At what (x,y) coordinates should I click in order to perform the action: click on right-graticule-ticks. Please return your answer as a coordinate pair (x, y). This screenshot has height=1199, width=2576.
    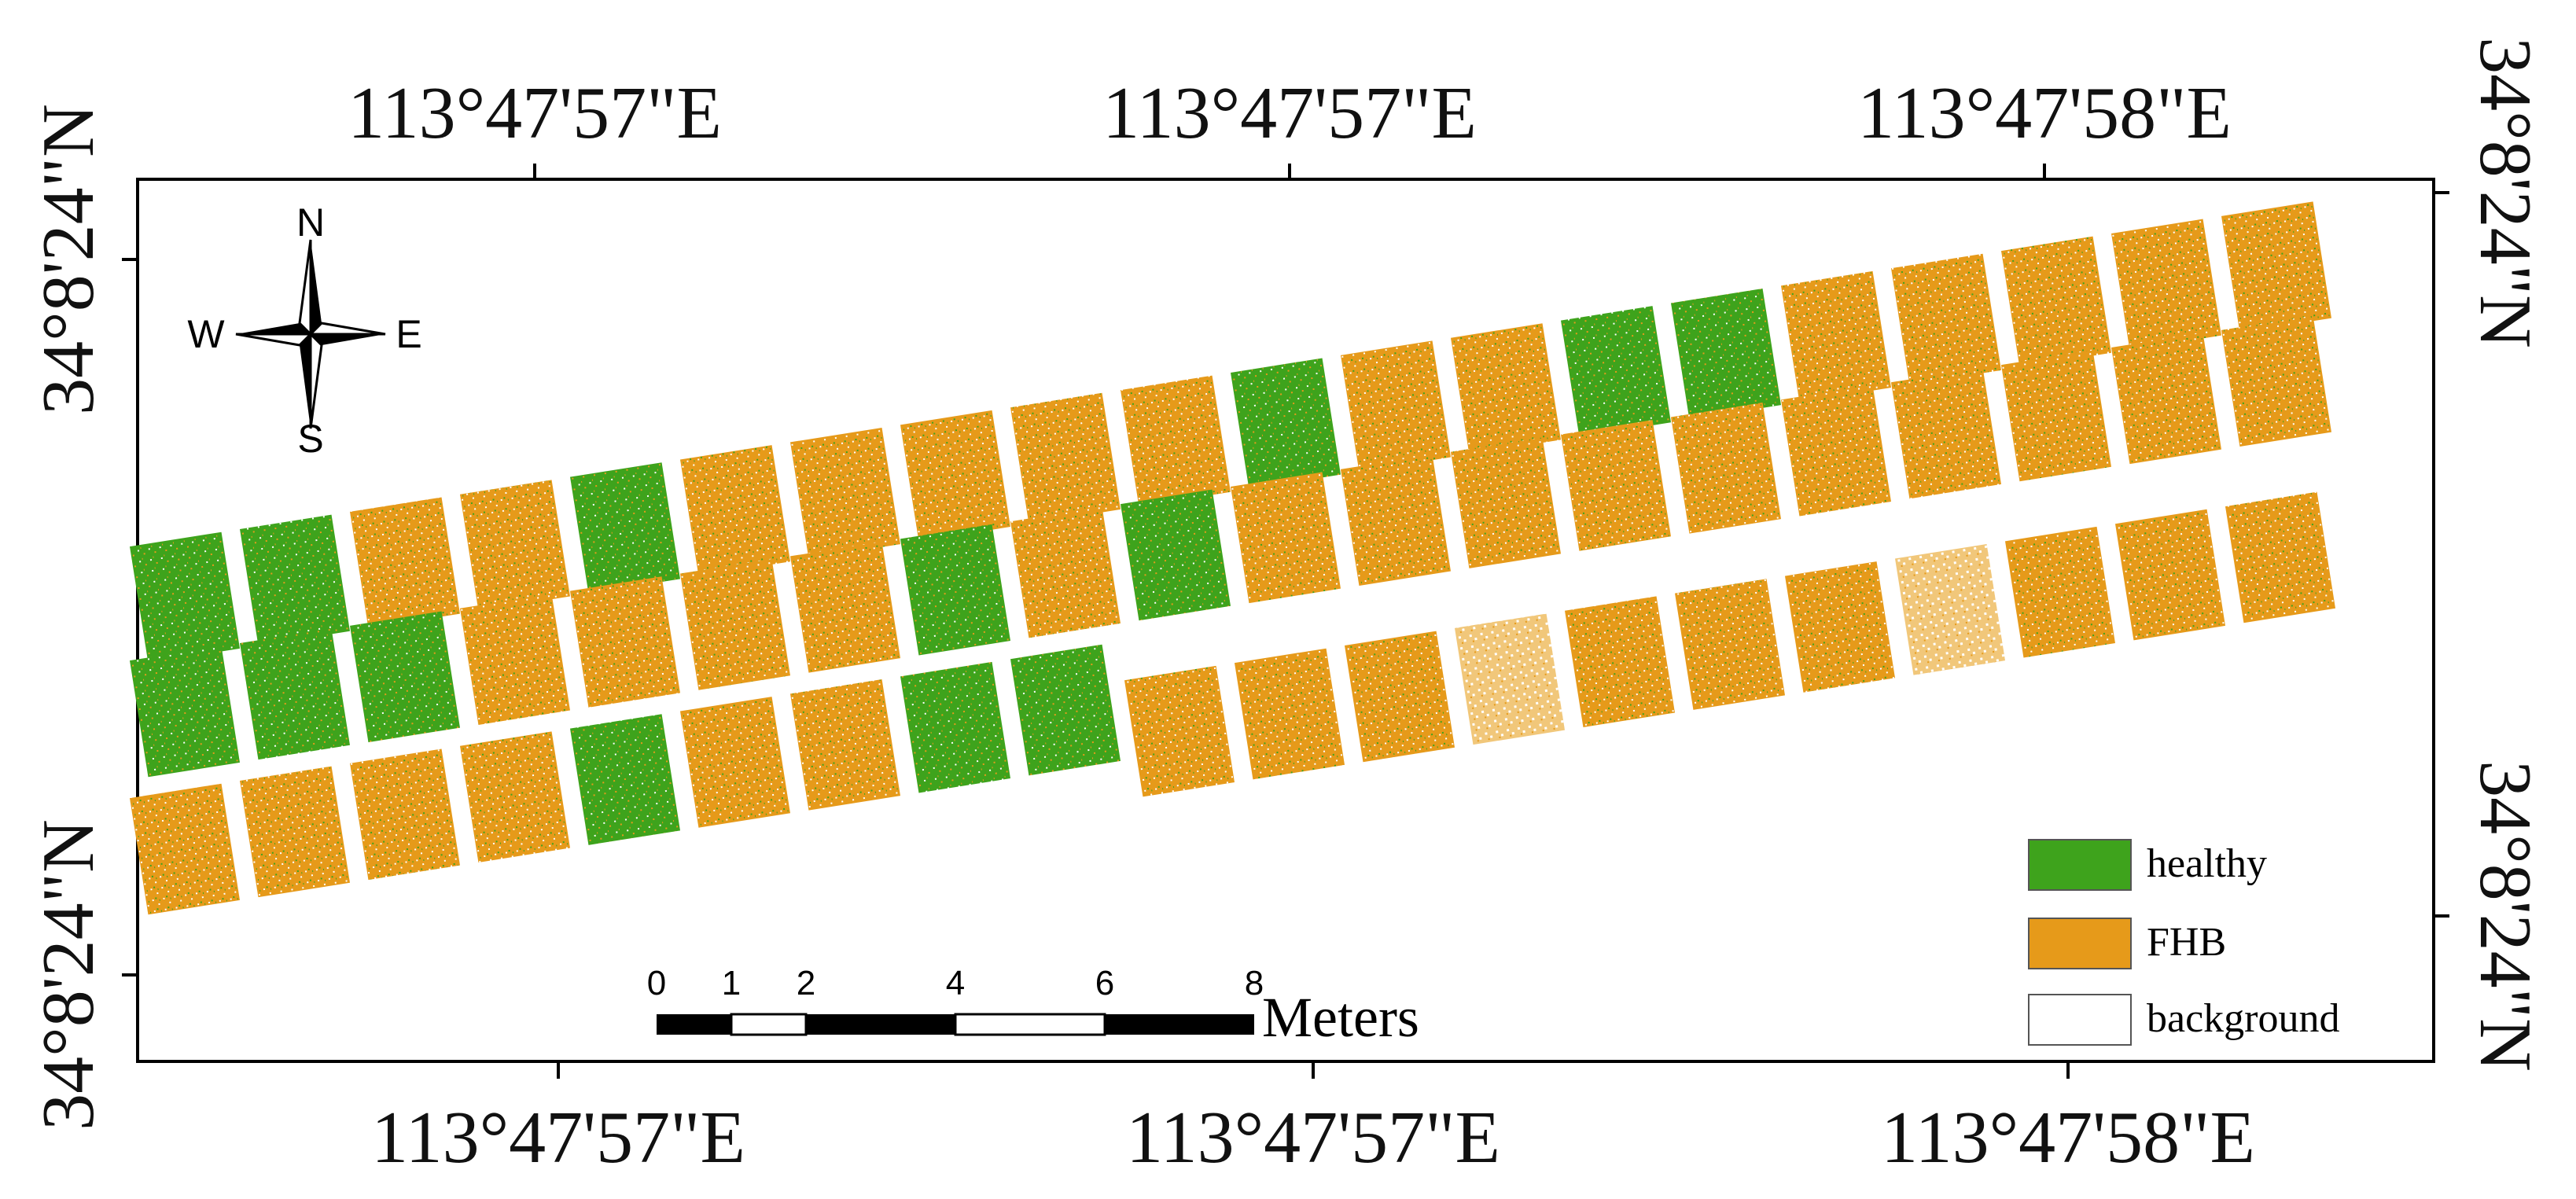
    Looking at the image, I should click on (2441, 554).